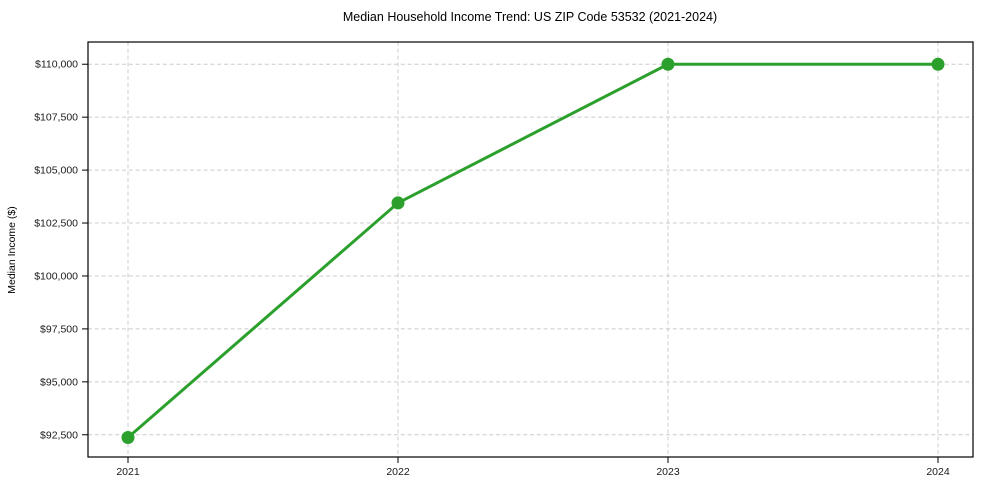  Describe the element at coordinates (56, 224) in the screenshot. I see `y-tick-label: $102,500` at that location.